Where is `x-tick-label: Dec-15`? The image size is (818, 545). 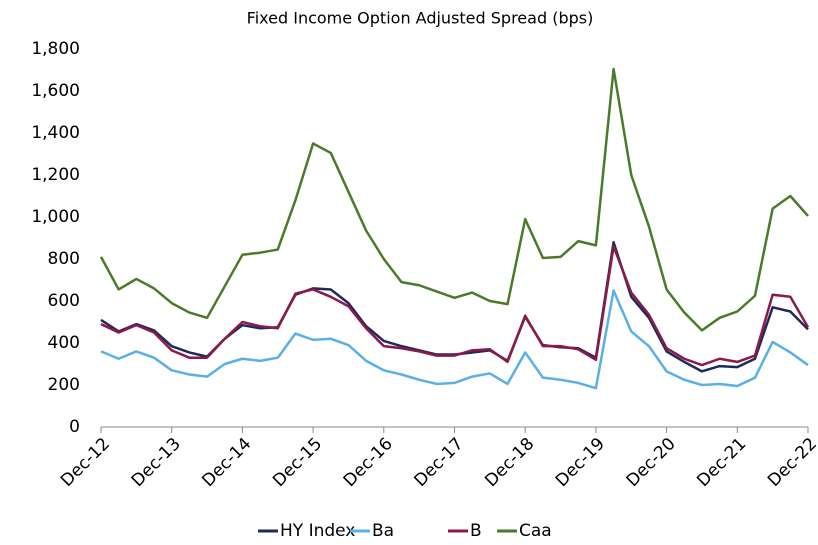 x-tick-label: Dec-15 is located at coordinates (297, 462).